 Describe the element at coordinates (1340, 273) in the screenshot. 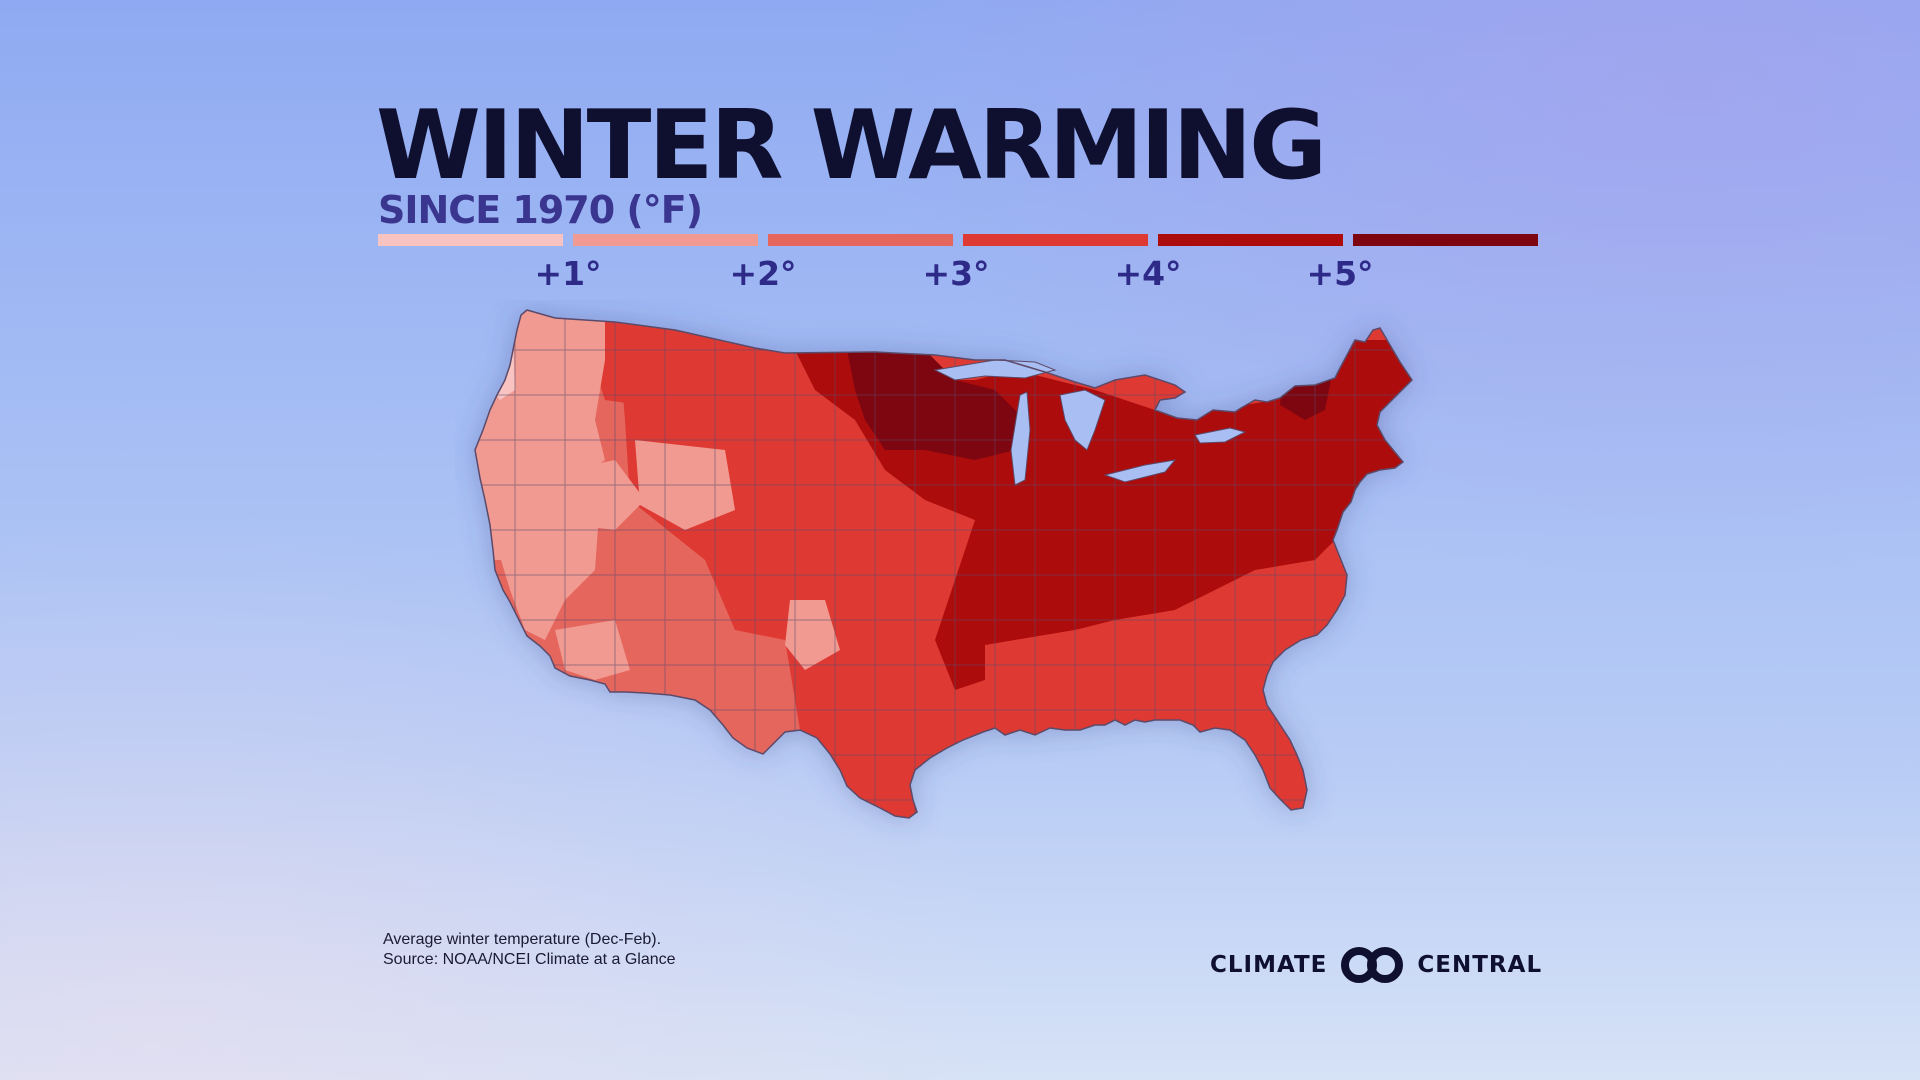

I see `legend-tick-5: +5°` at that location.